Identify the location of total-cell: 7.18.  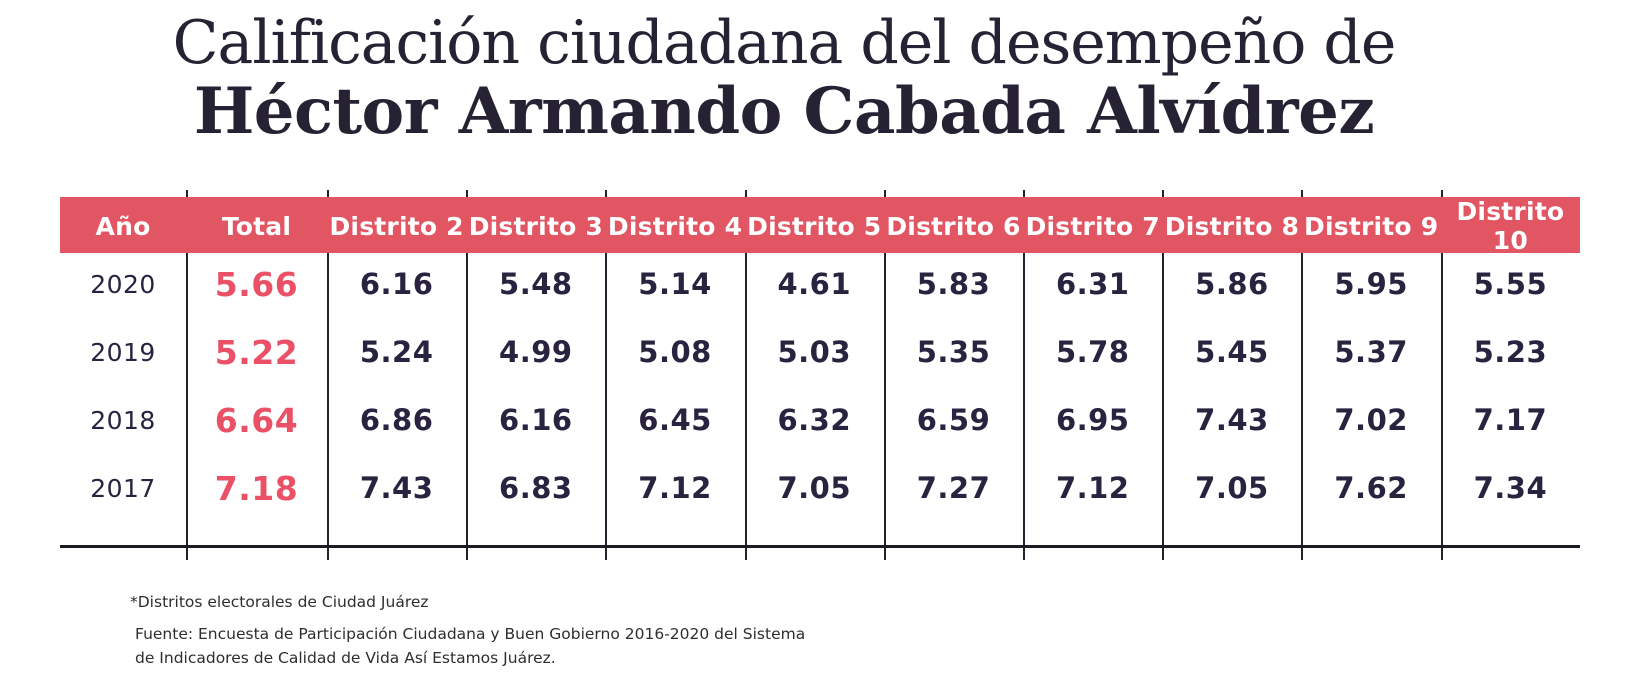
(256, 488).